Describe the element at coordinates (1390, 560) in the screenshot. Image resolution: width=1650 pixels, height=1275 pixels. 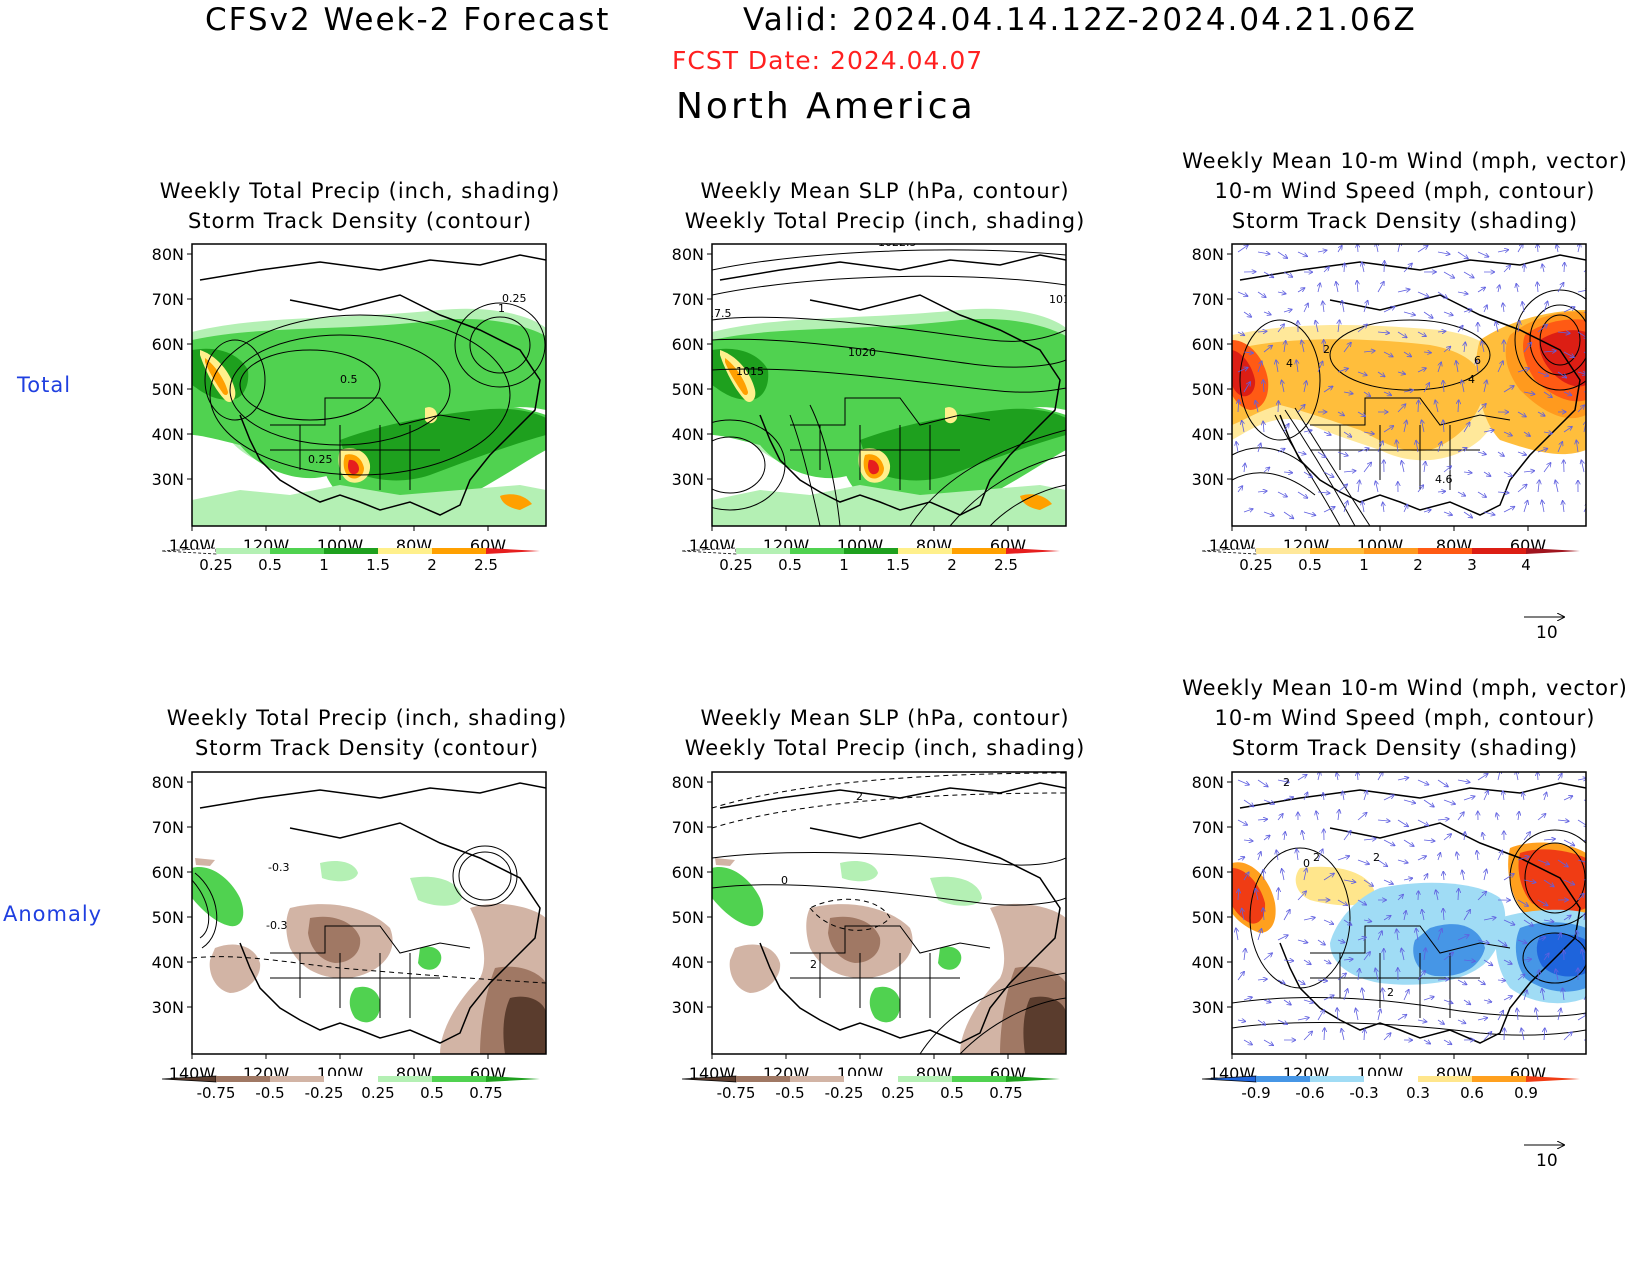
I see `colorbar-storm-total: 0.25 0.5 1 2 3 4` at that location.